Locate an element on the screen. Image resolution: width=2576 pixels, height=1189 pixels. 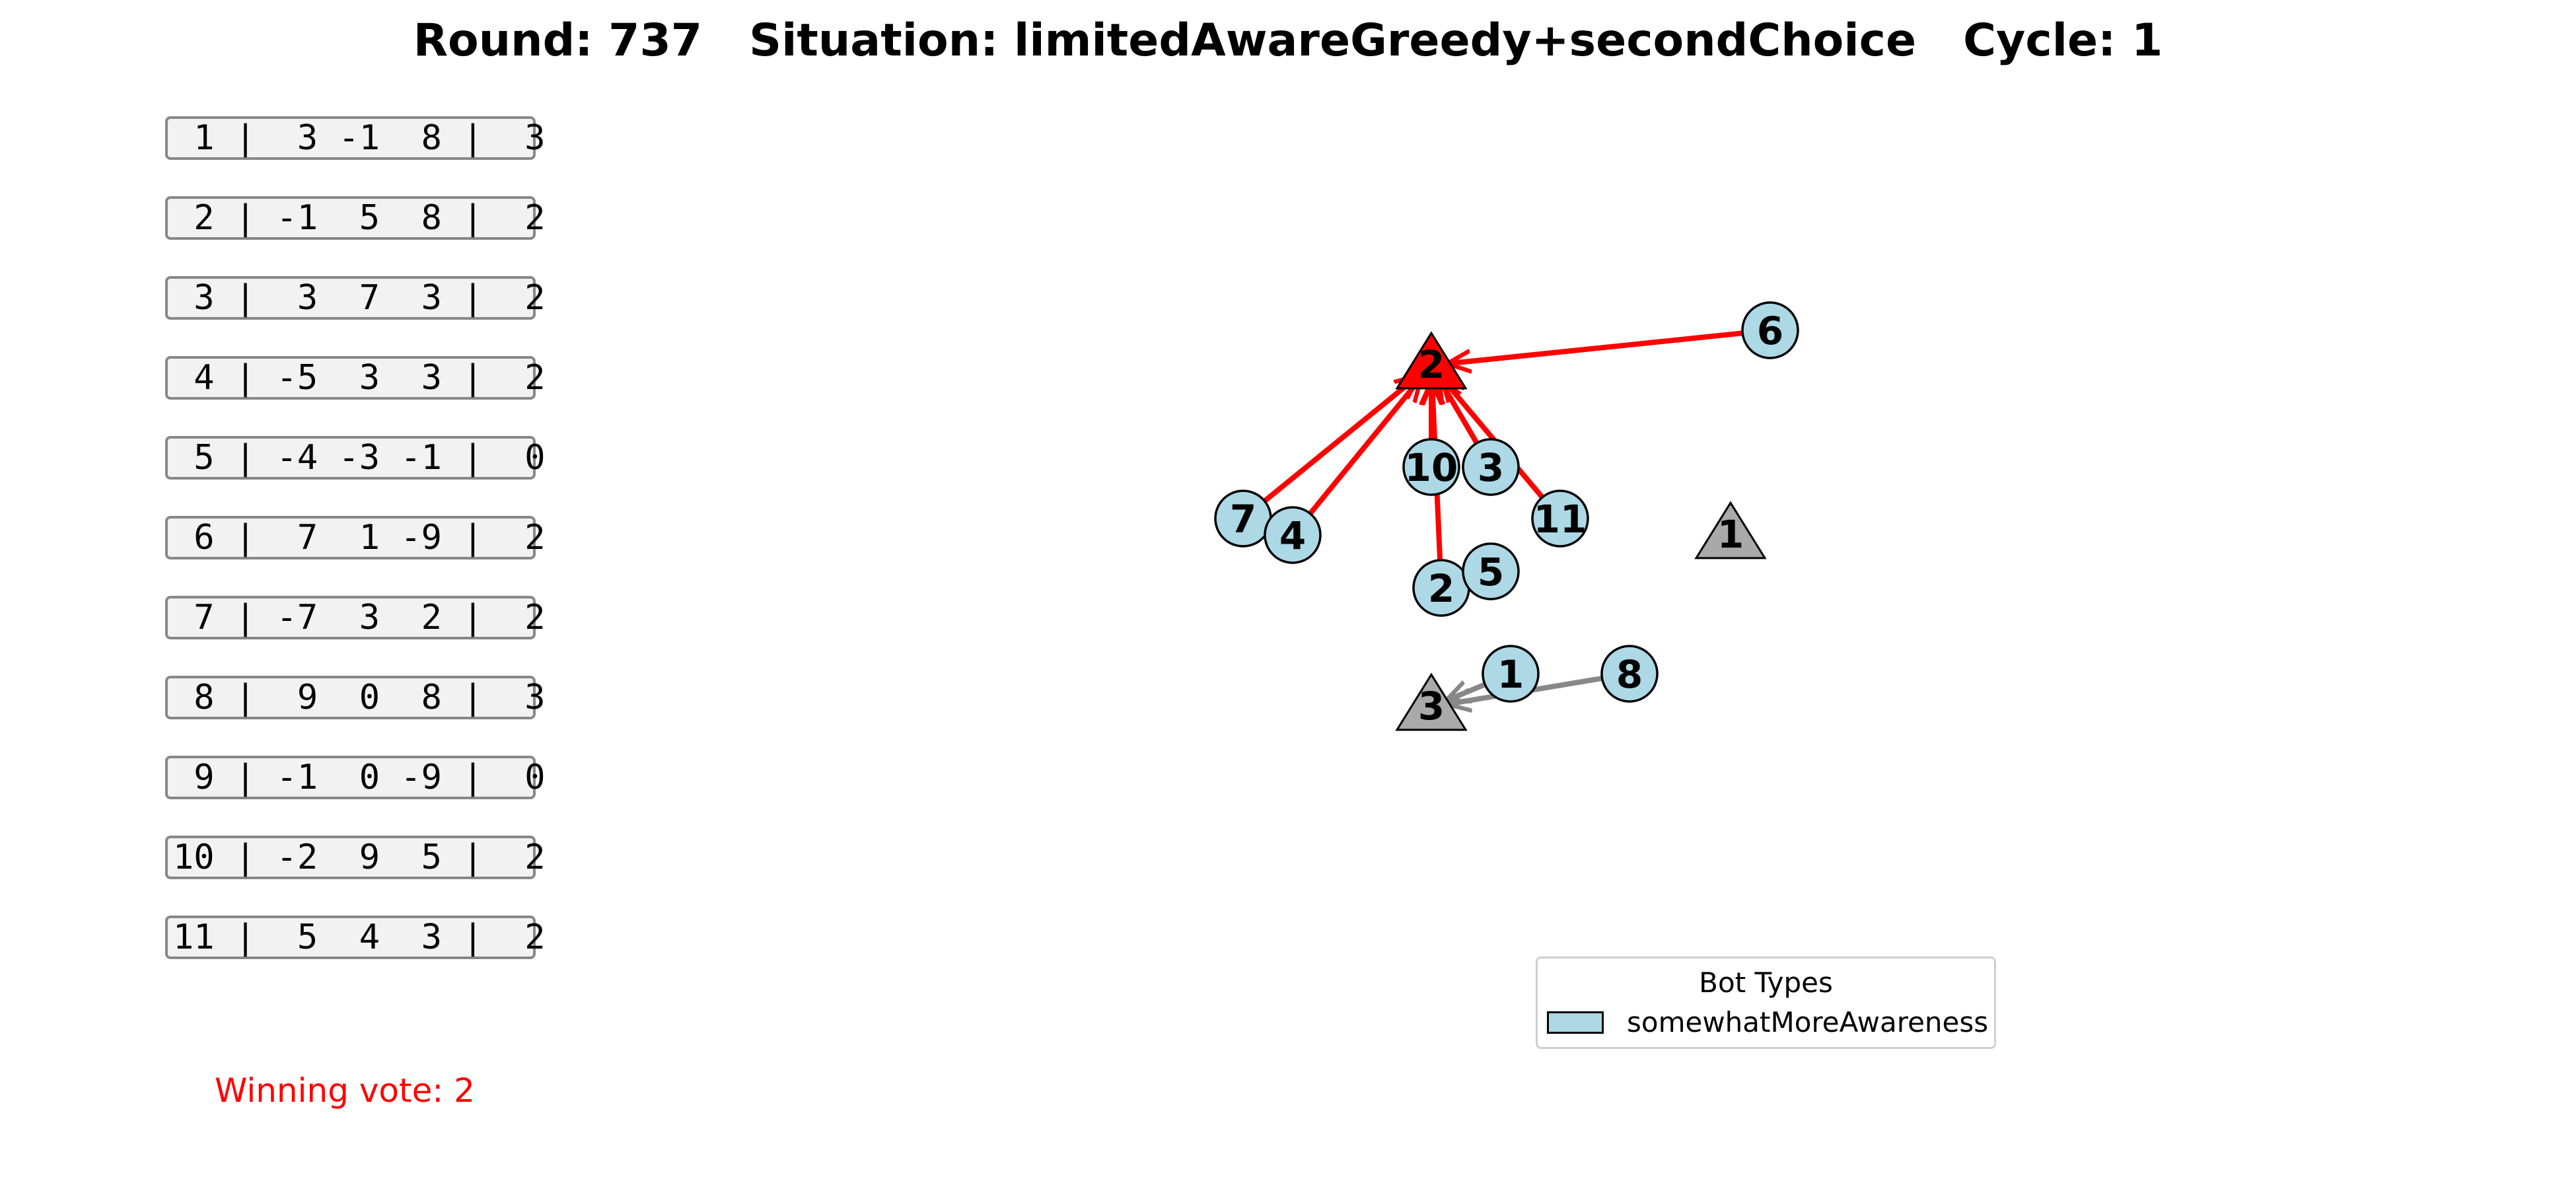
vote-row: 11 | 5 4 3 | 2 is located at coordinates (355, 937).